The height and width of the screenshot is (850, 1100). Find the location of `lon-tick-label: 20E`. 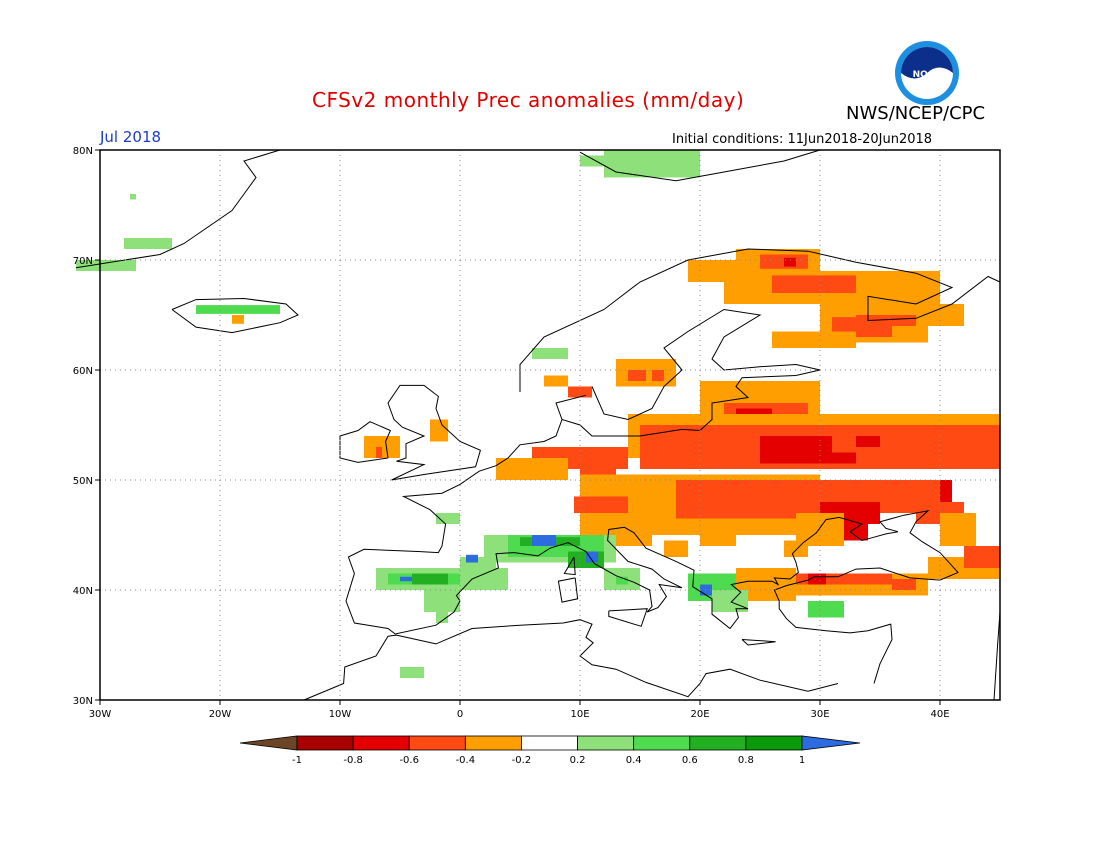

lon-tick-label: 20E is located at coordinates (699, 714).